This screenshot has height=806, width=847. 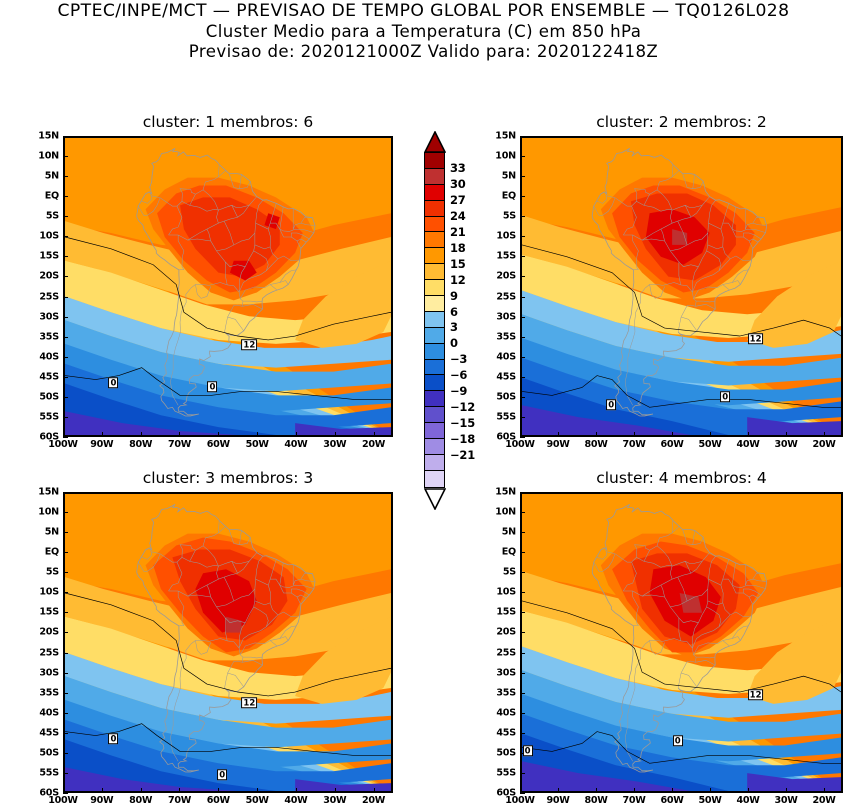 I want to click on y-axis-label: 5N, so click(x=52, y=532).